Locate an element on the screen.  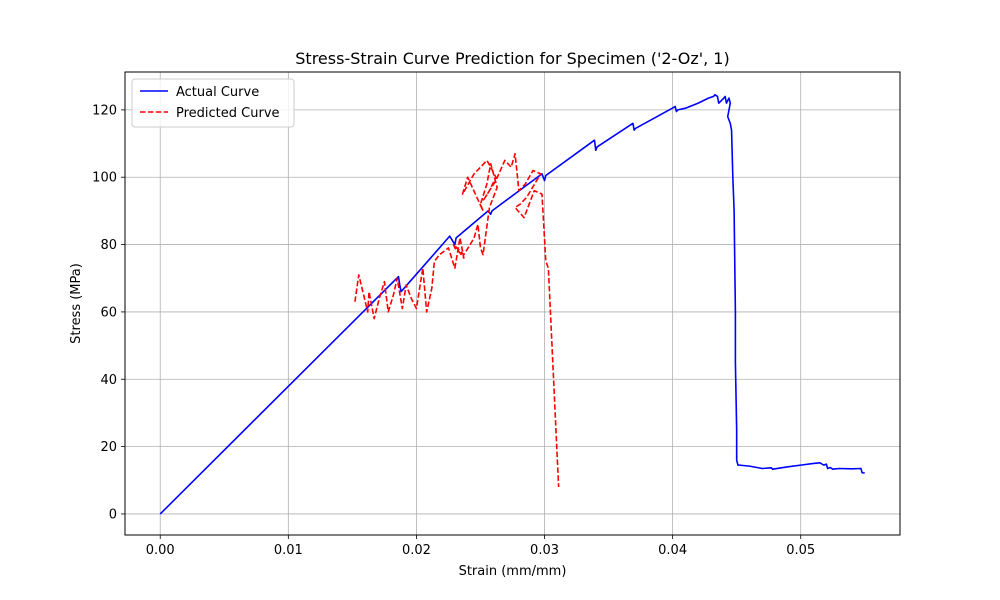
legend-box is located at coordinates (213, 103).